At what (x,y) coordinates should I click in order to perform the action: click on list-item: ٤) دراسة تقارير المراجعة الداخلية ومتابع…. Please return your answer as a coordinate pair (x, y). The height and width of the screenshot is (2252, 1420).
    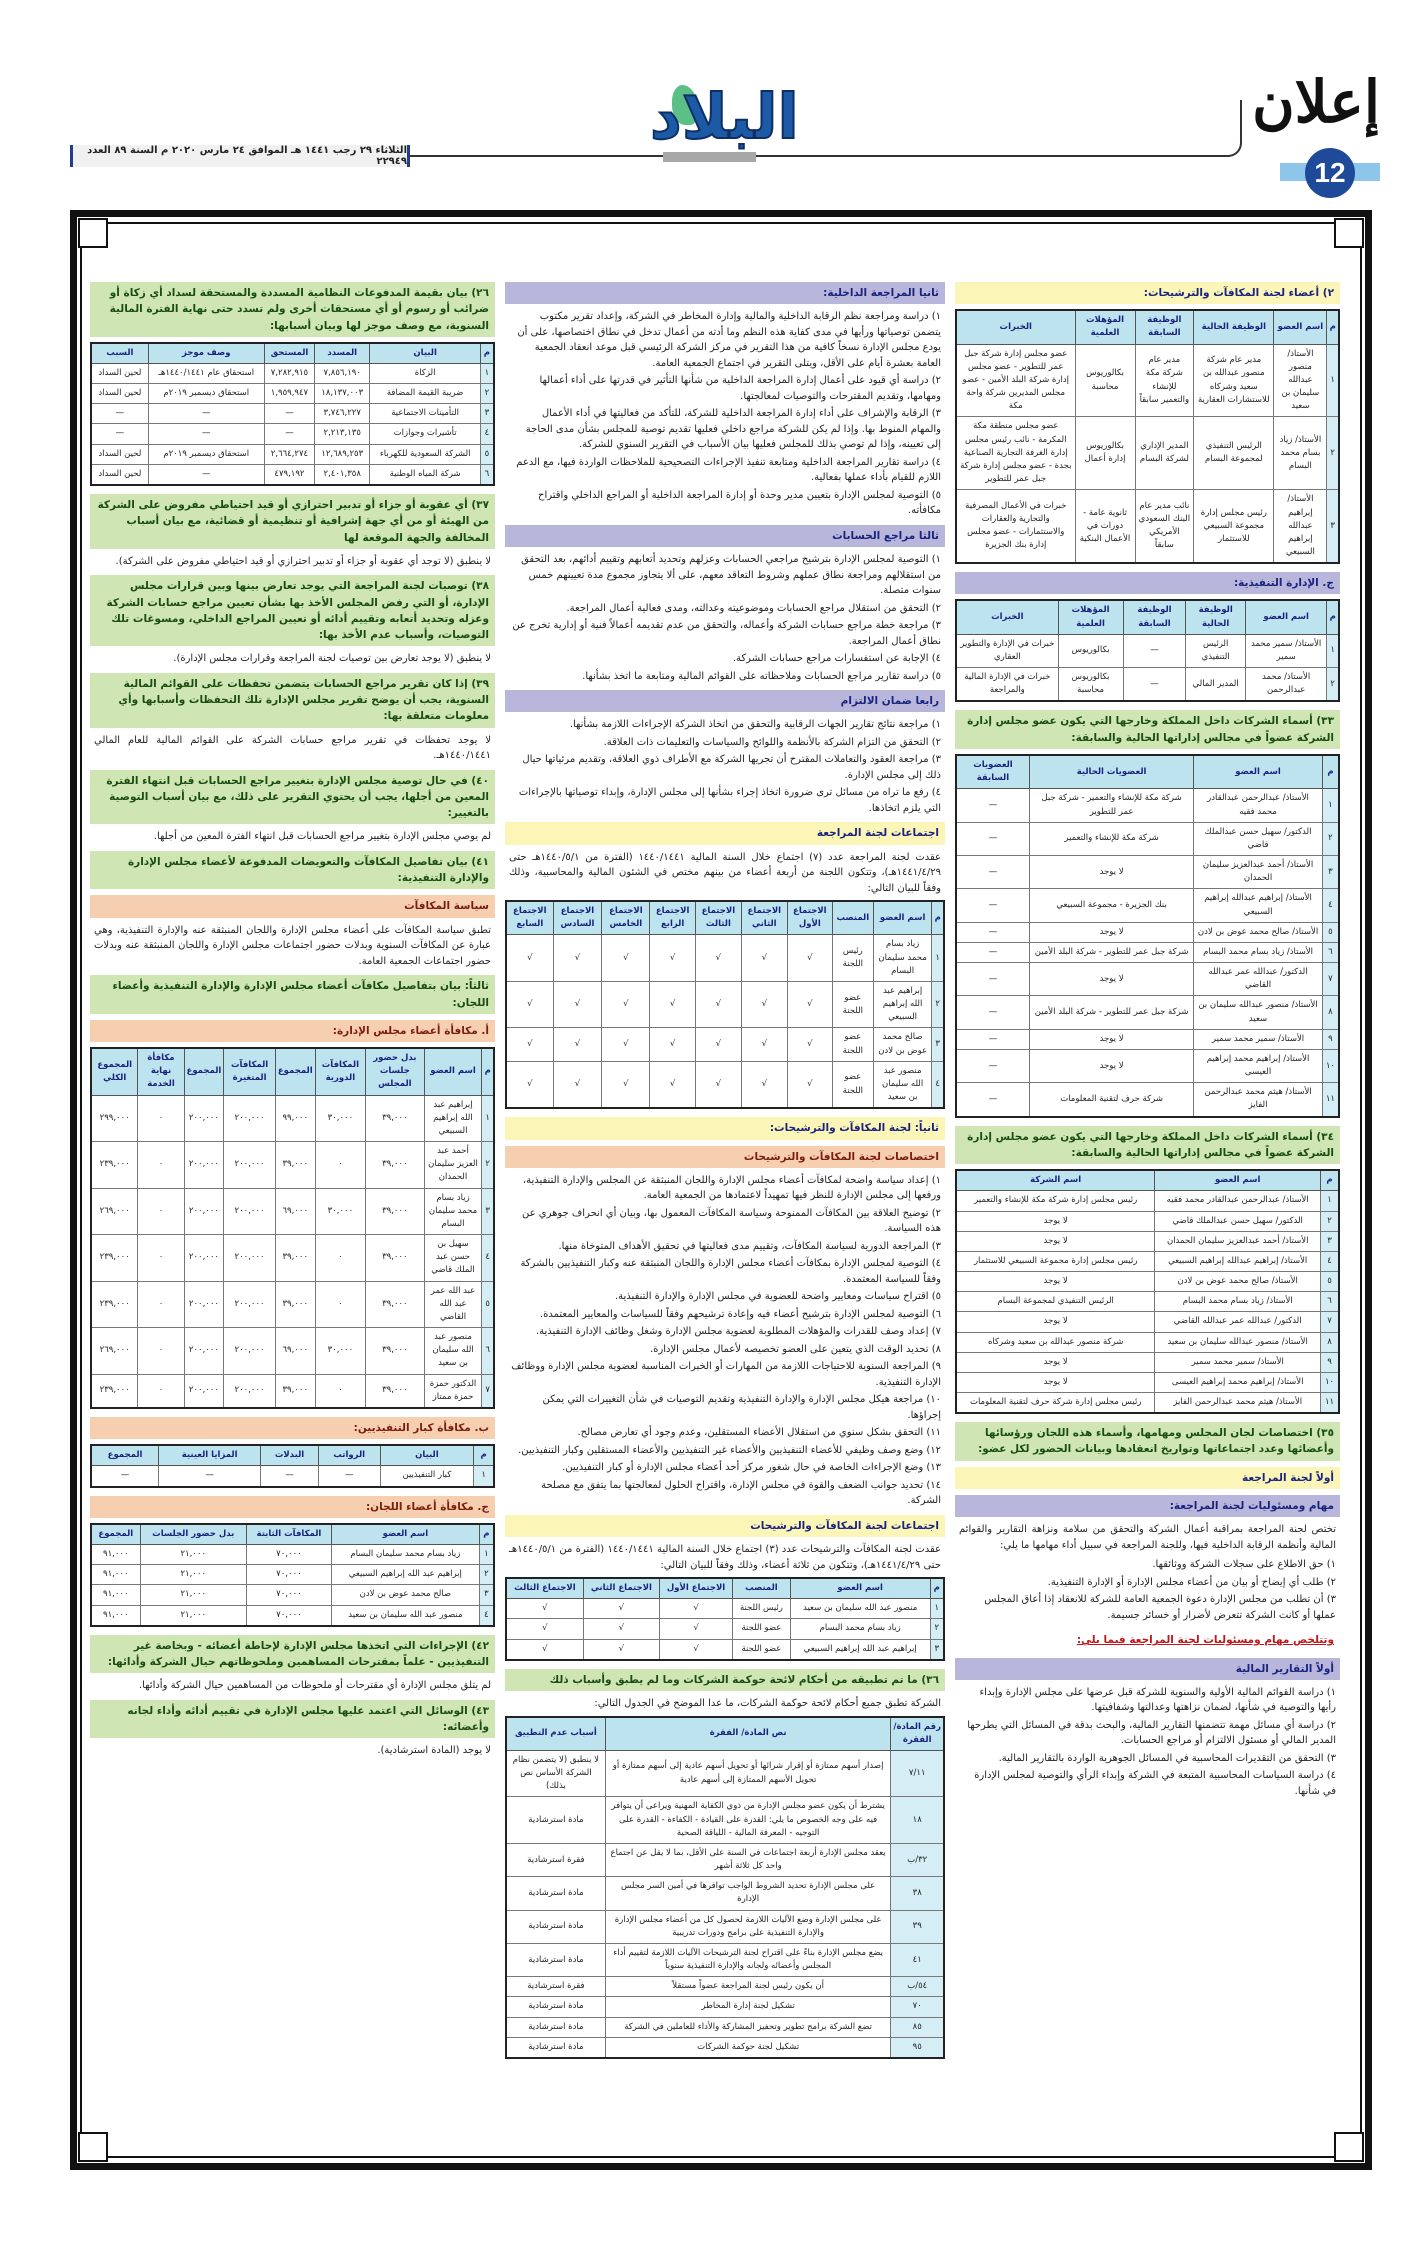
    Looking at the image, I should click on (728, 470).